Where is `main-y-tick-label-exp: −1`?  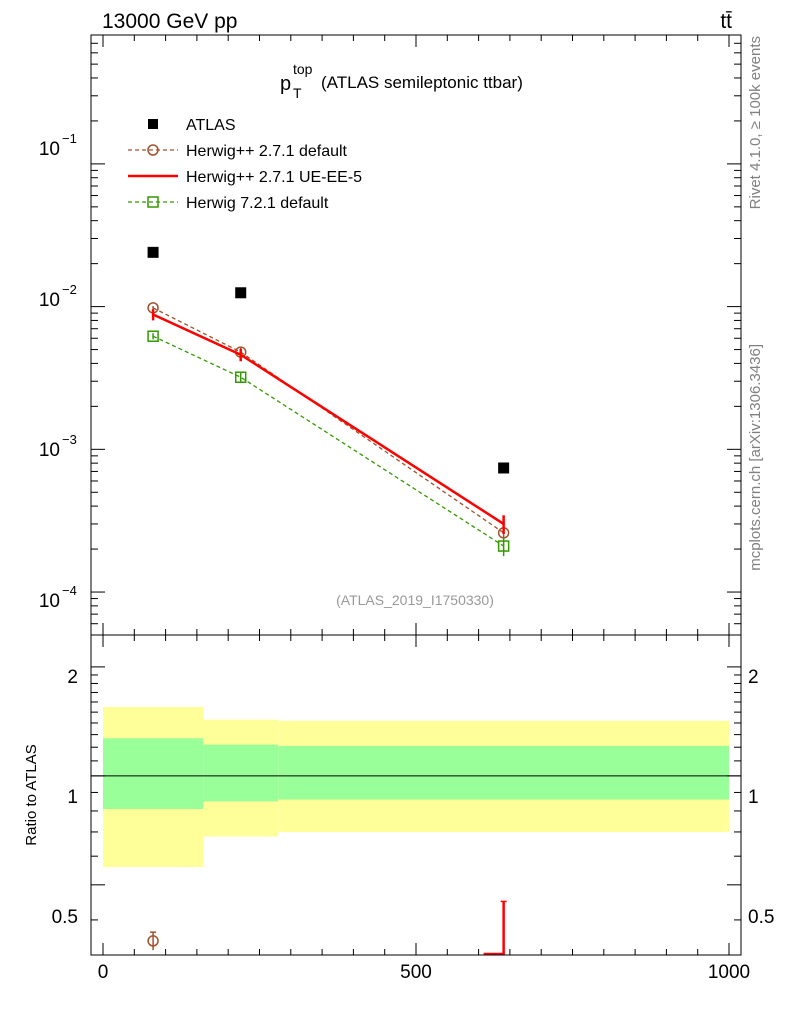 main-y-tick-label-exp: −1 is located at coordinates (69, 138).